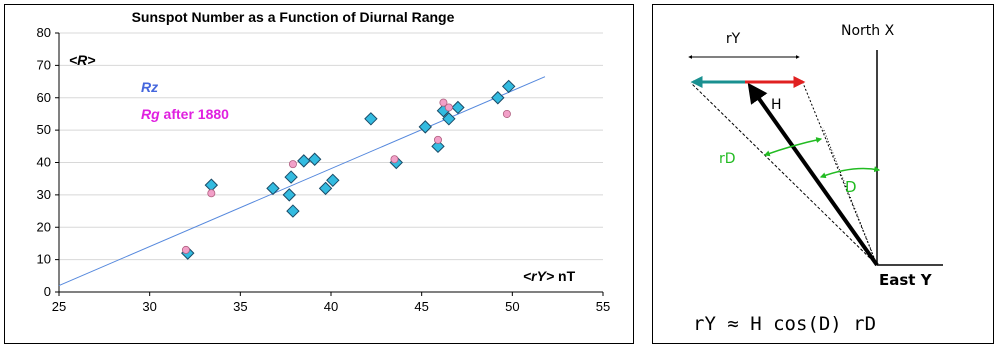 The height and width of the screenshot is (349, 998). Describe the element at coordinates (150, 114) in the screenshot. I see `legend-rg-italic: Rg` at that location.